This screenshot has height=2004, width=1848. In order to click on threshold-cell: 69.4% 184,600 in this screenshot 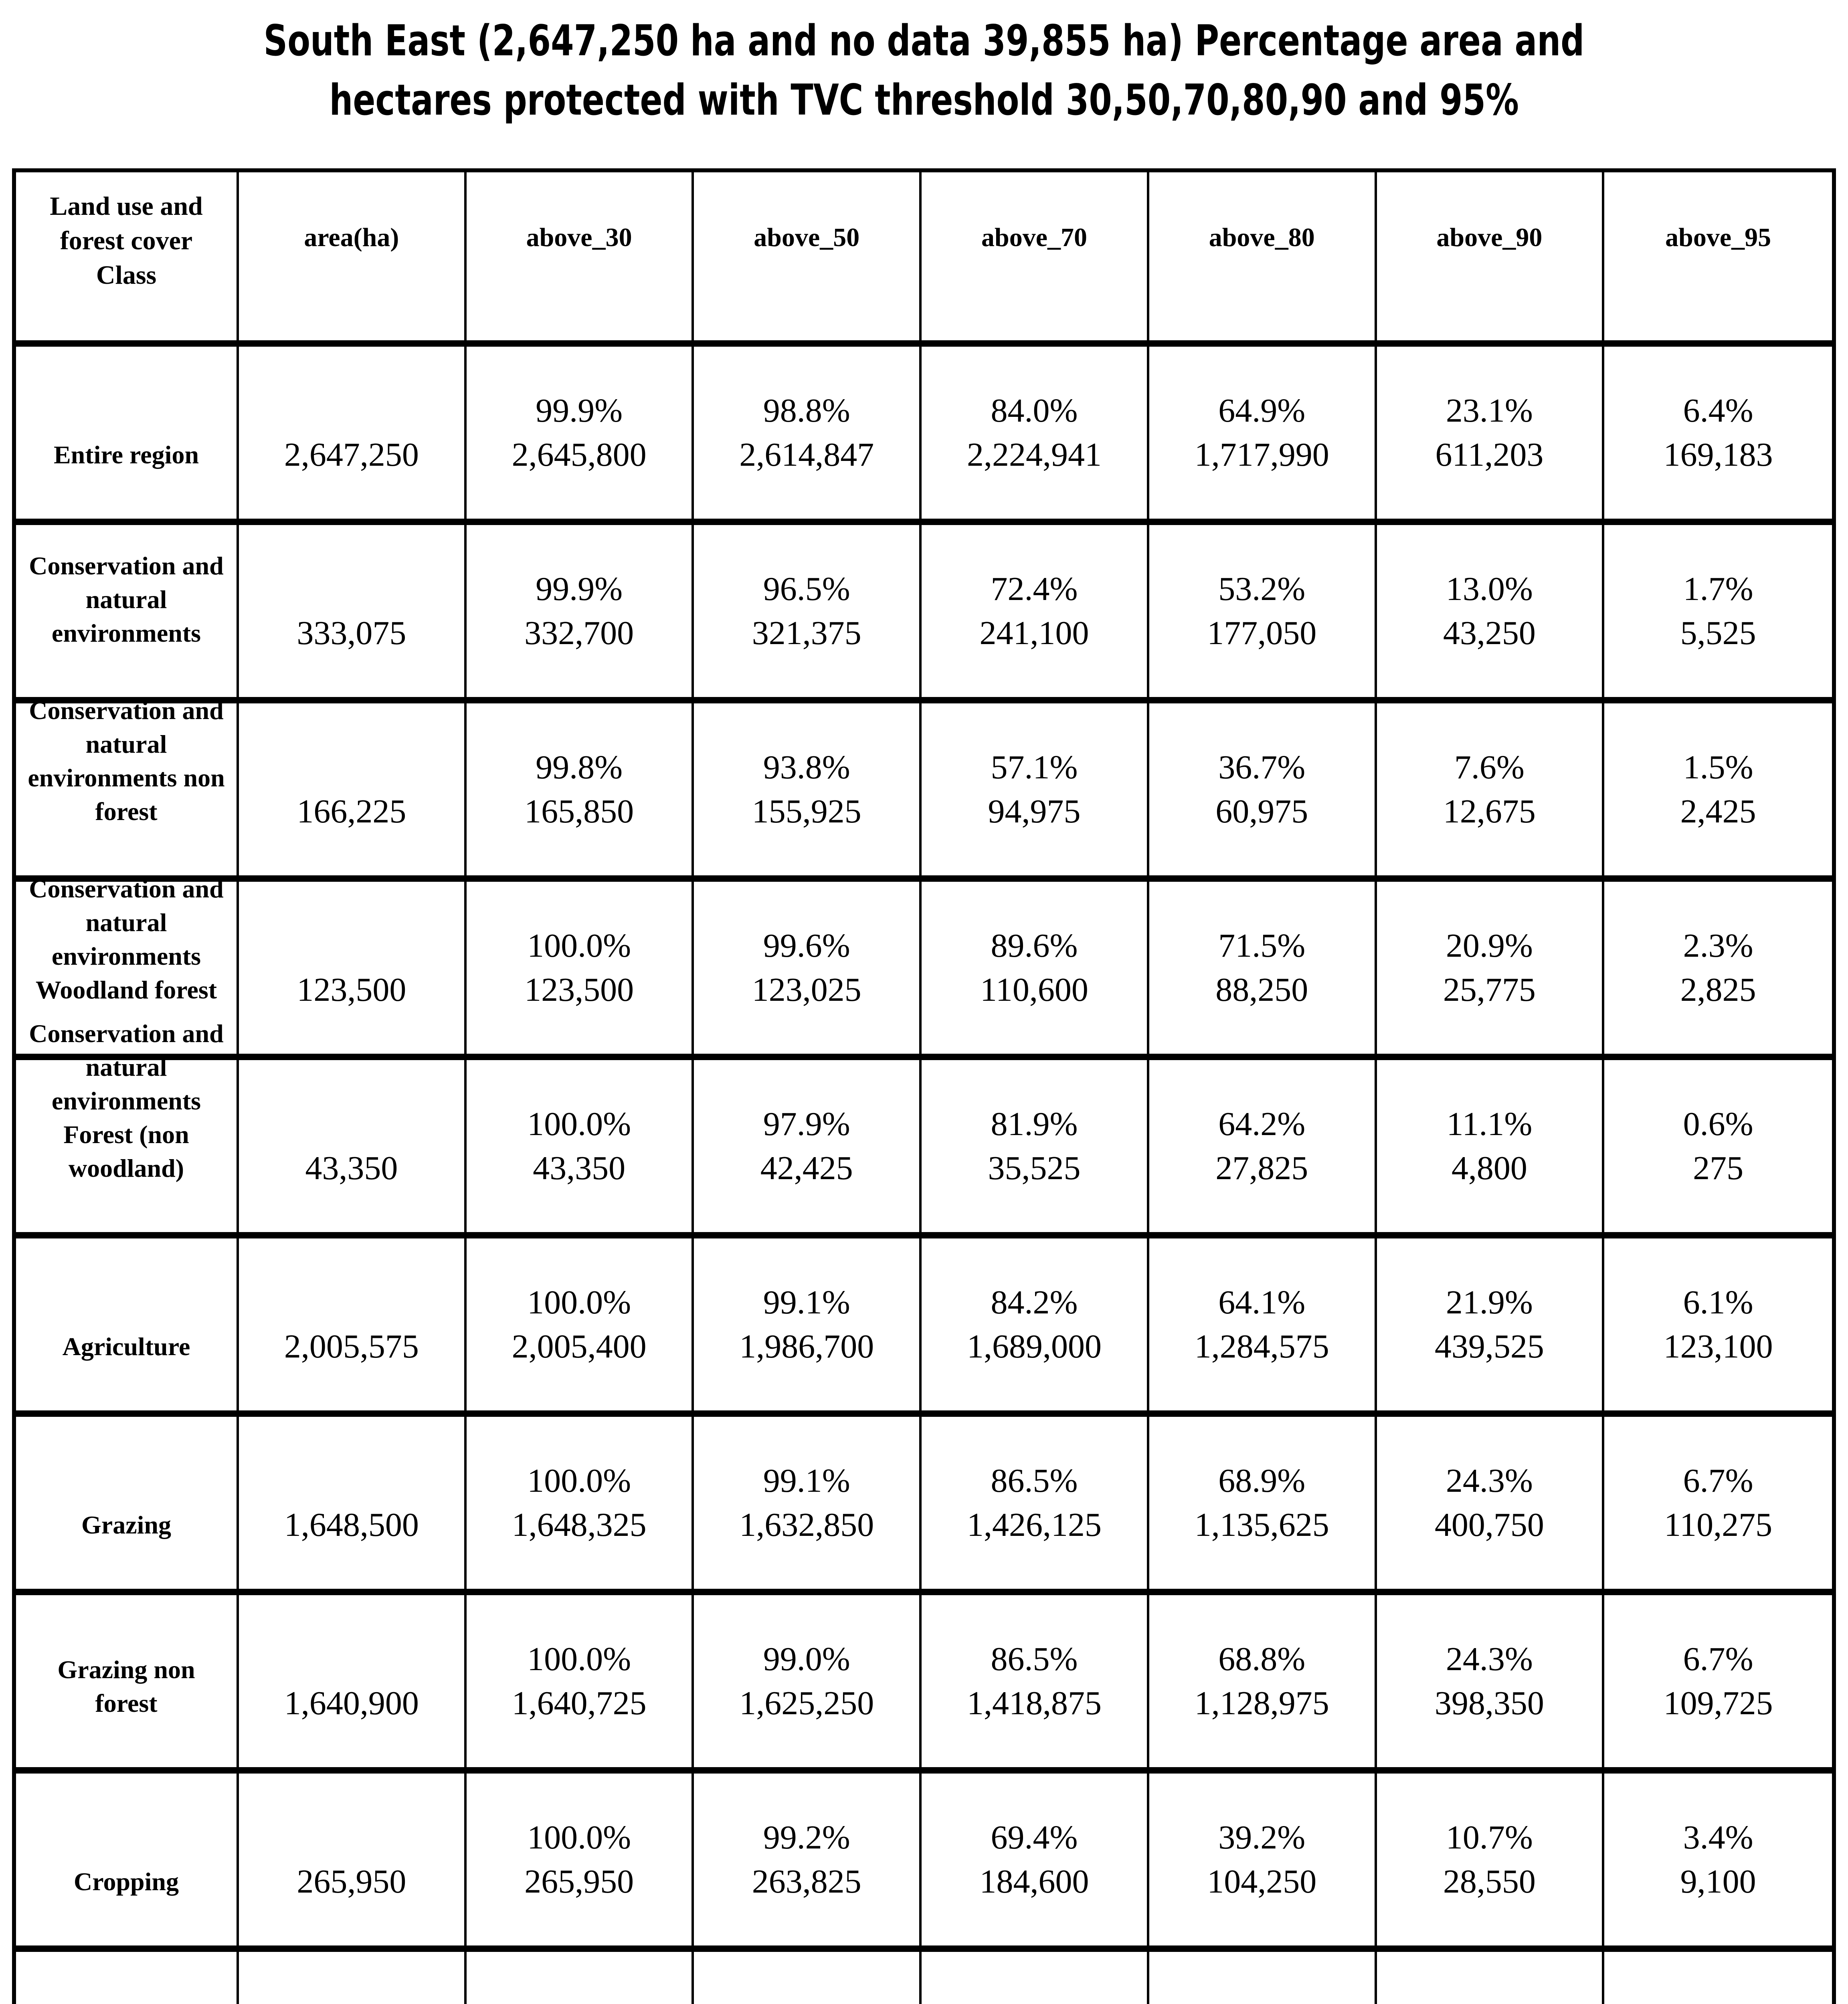, I will do `click(1035, 1860)`.